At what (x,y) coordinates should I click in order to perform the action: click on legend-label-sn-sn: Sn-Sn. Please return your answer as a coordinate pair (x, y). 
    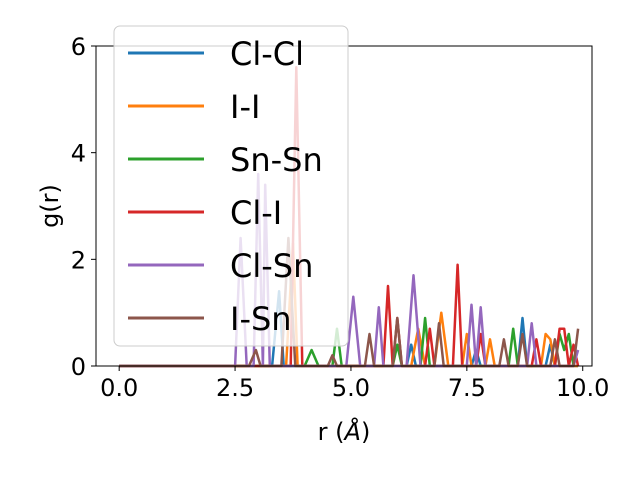
    Looking at the image, I should click on (276, 160).